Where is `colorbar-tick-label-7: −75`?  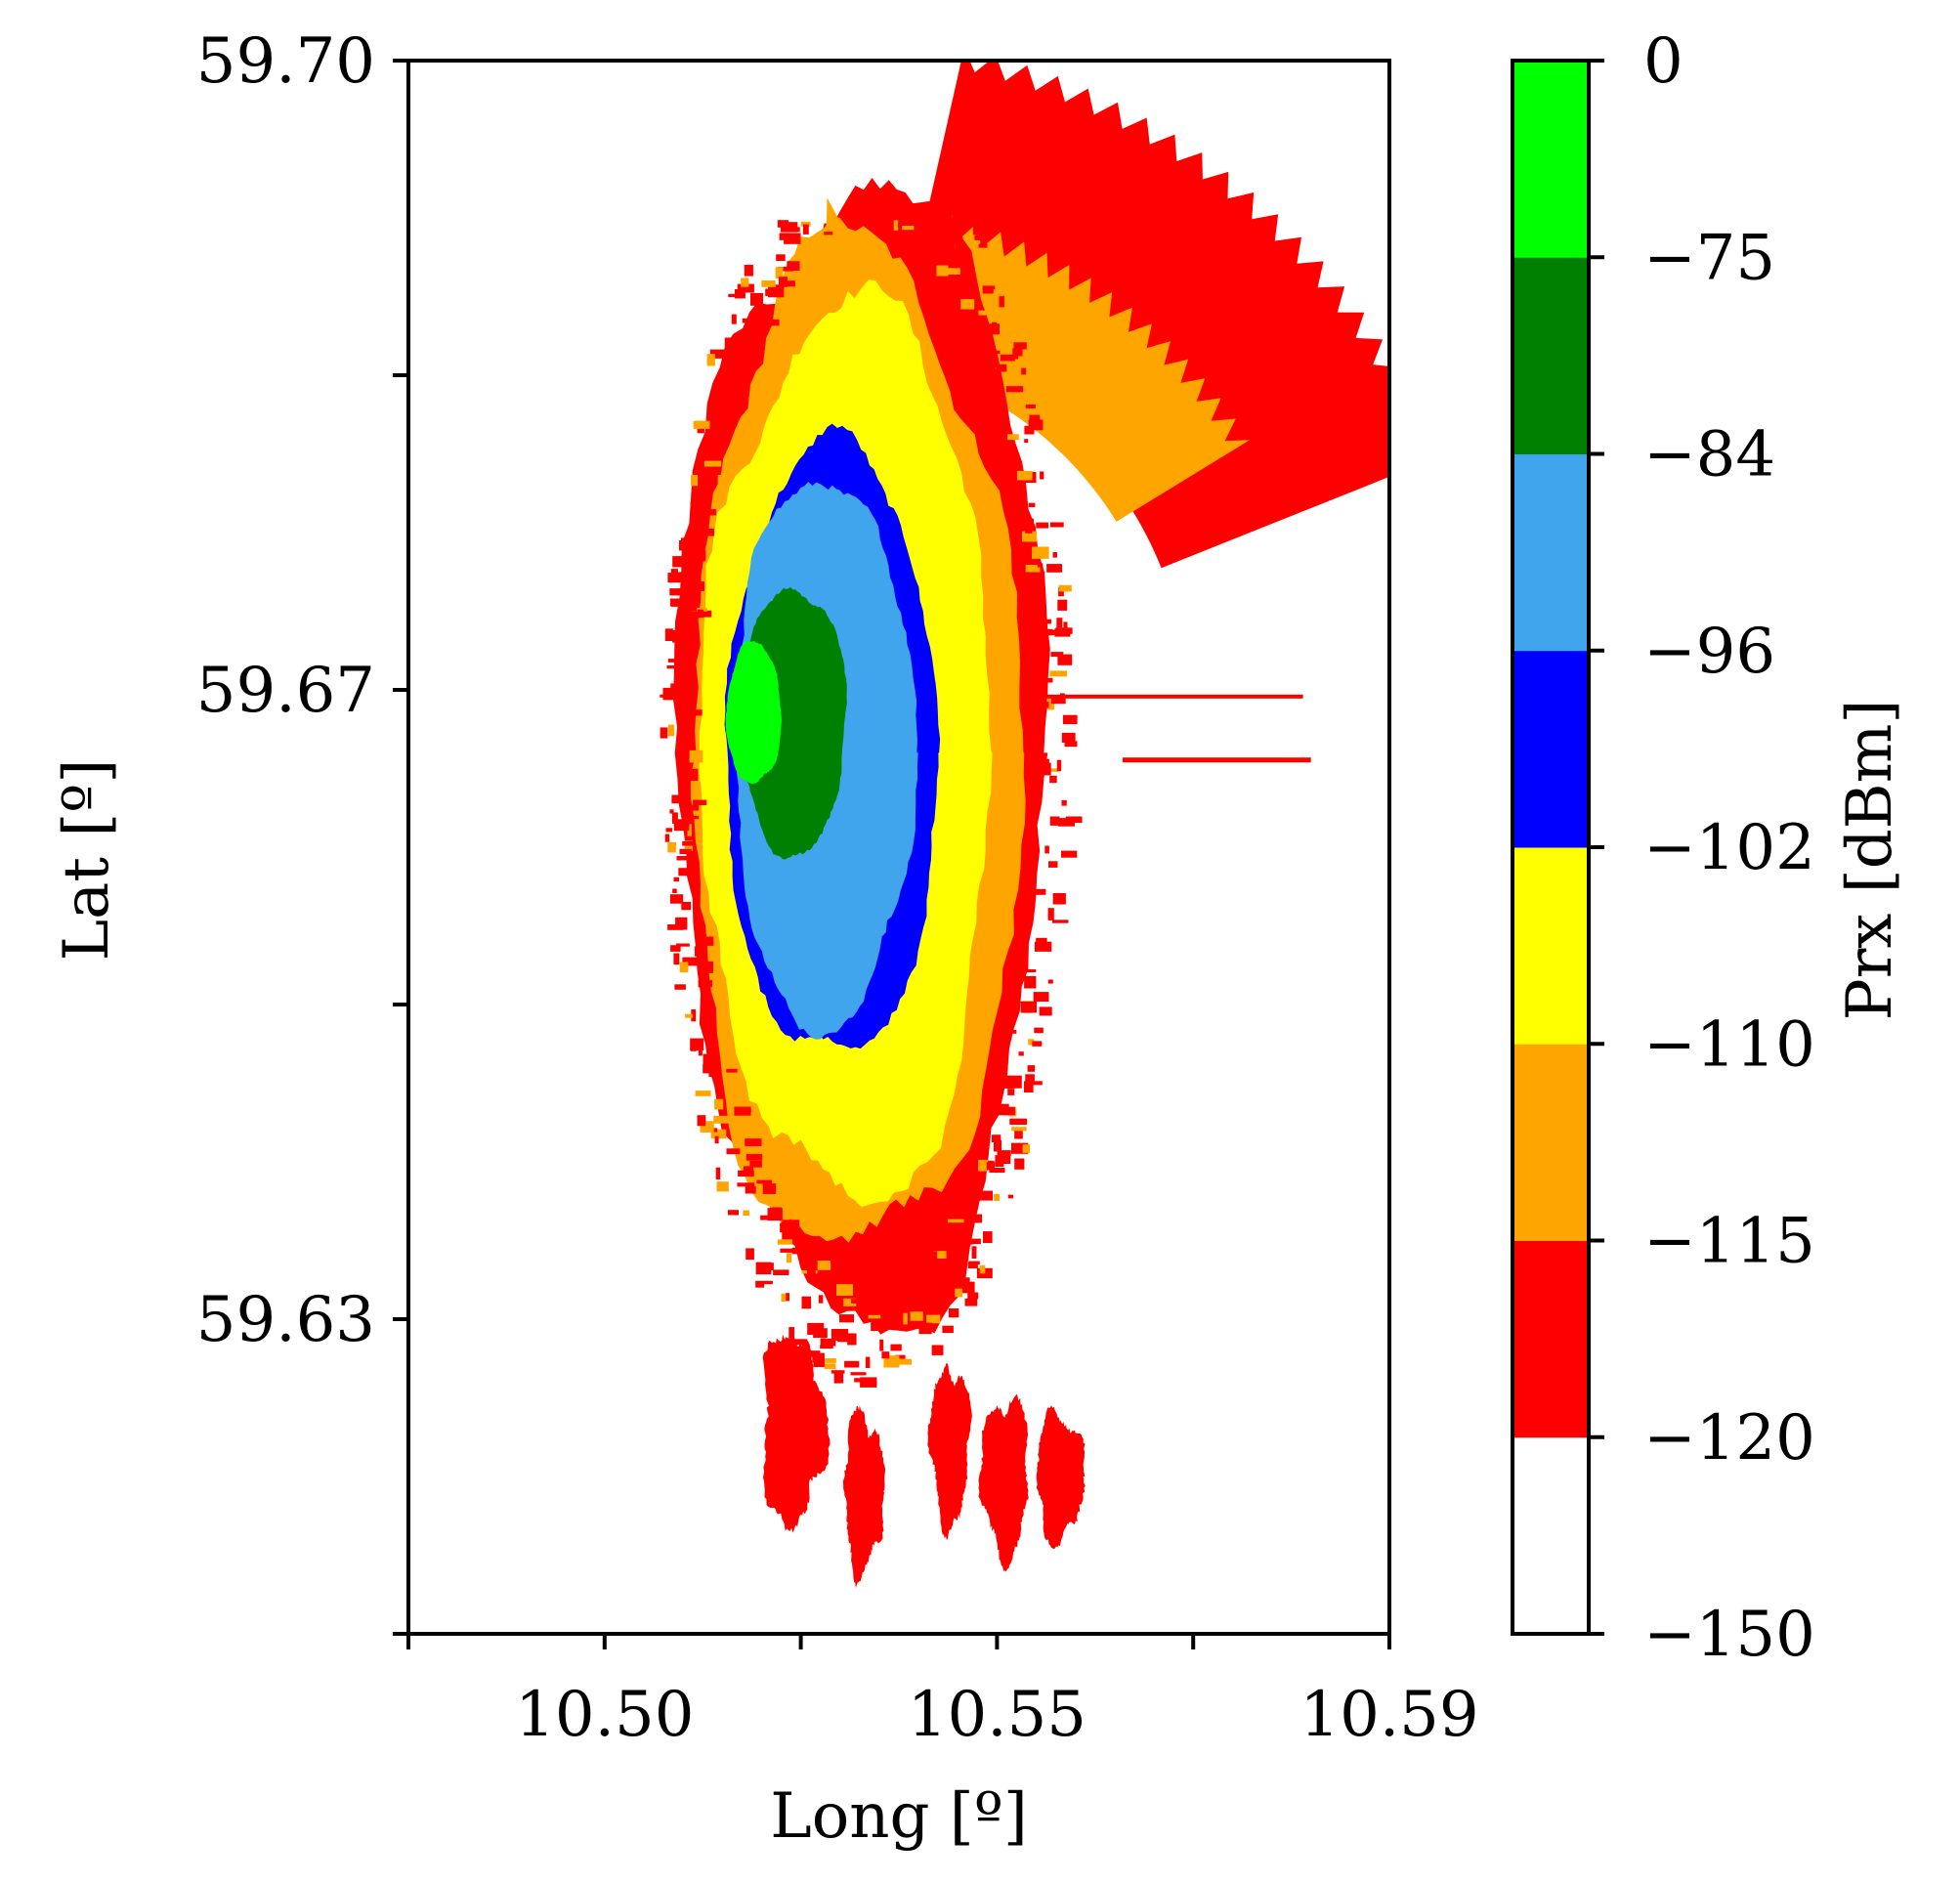 colorbar-tick-label-7: −75 is located at coordinates (1709, 258).